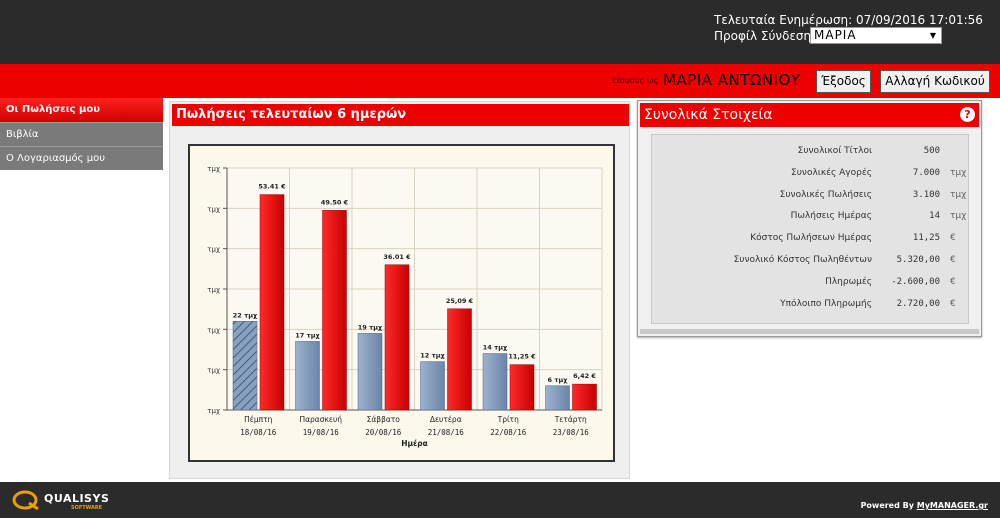  What do you see at coordinates (919, 20) in the screenshot?
I see `last-update-value: 07/09/2016 17:01:56` at bounding box center [919, 20].